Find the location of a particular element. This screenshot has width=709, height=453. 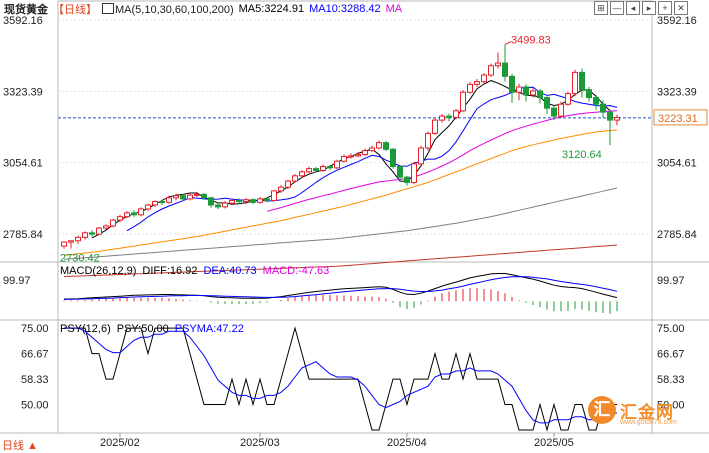

ma-more: MA is located at coordinates (394, 9).